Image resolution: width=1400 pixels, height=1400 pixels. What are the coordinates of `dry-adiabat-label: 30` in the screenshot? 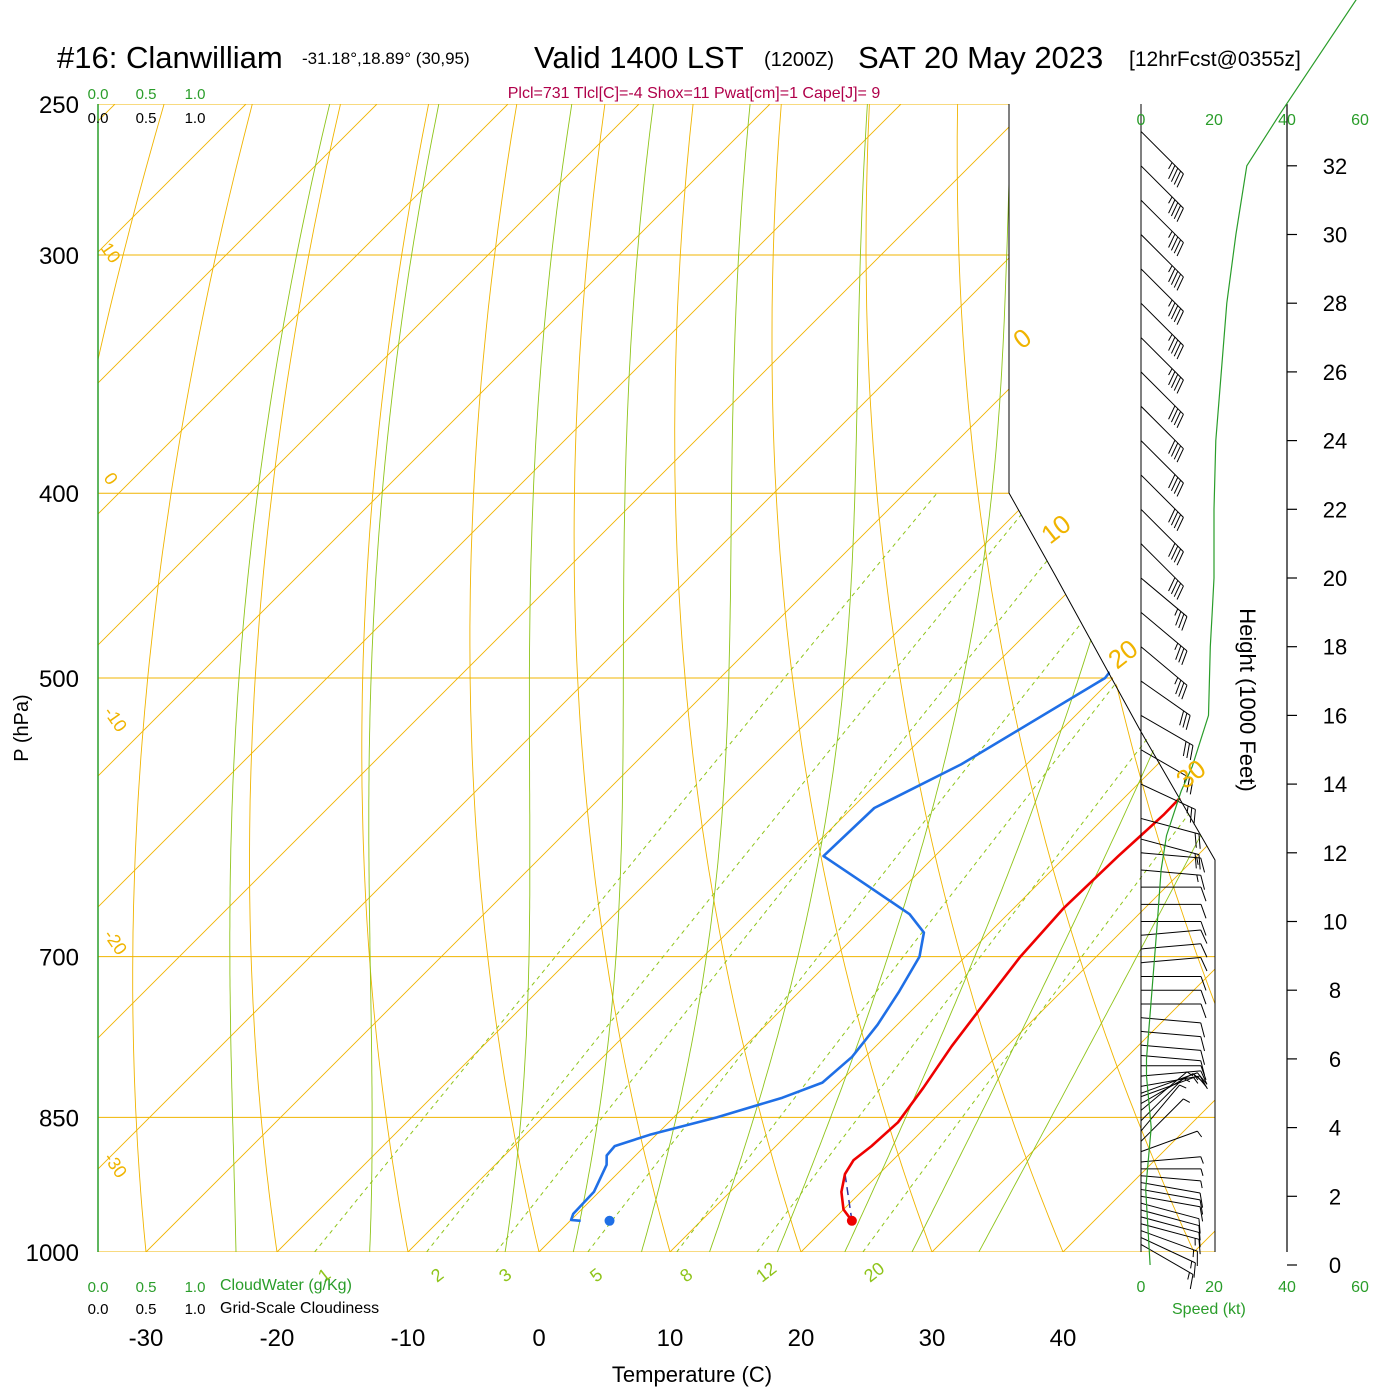 It's located at (1190, 773).